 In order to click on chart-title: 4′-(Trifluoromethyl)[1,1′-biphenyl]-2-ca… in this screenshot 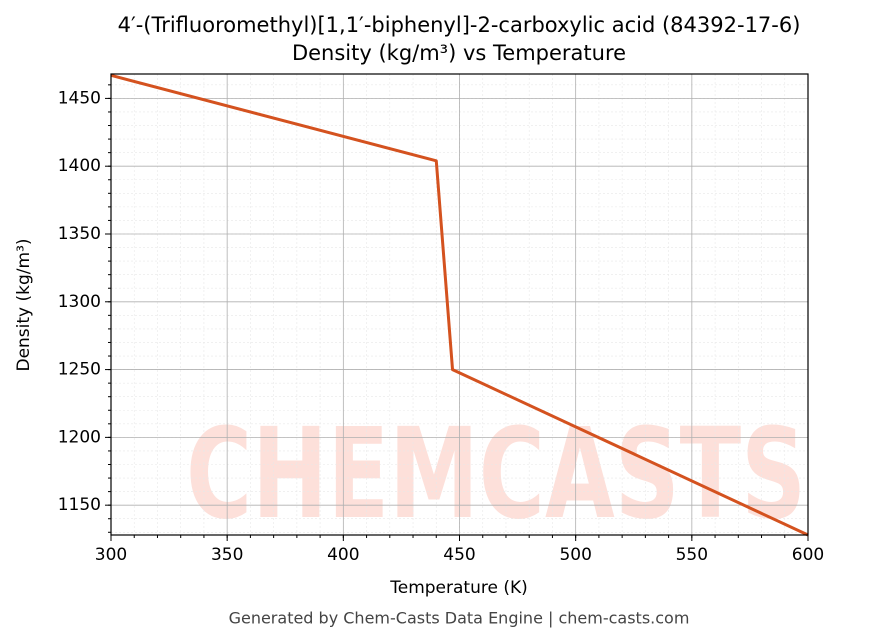, I will do `click(459, 25)`.